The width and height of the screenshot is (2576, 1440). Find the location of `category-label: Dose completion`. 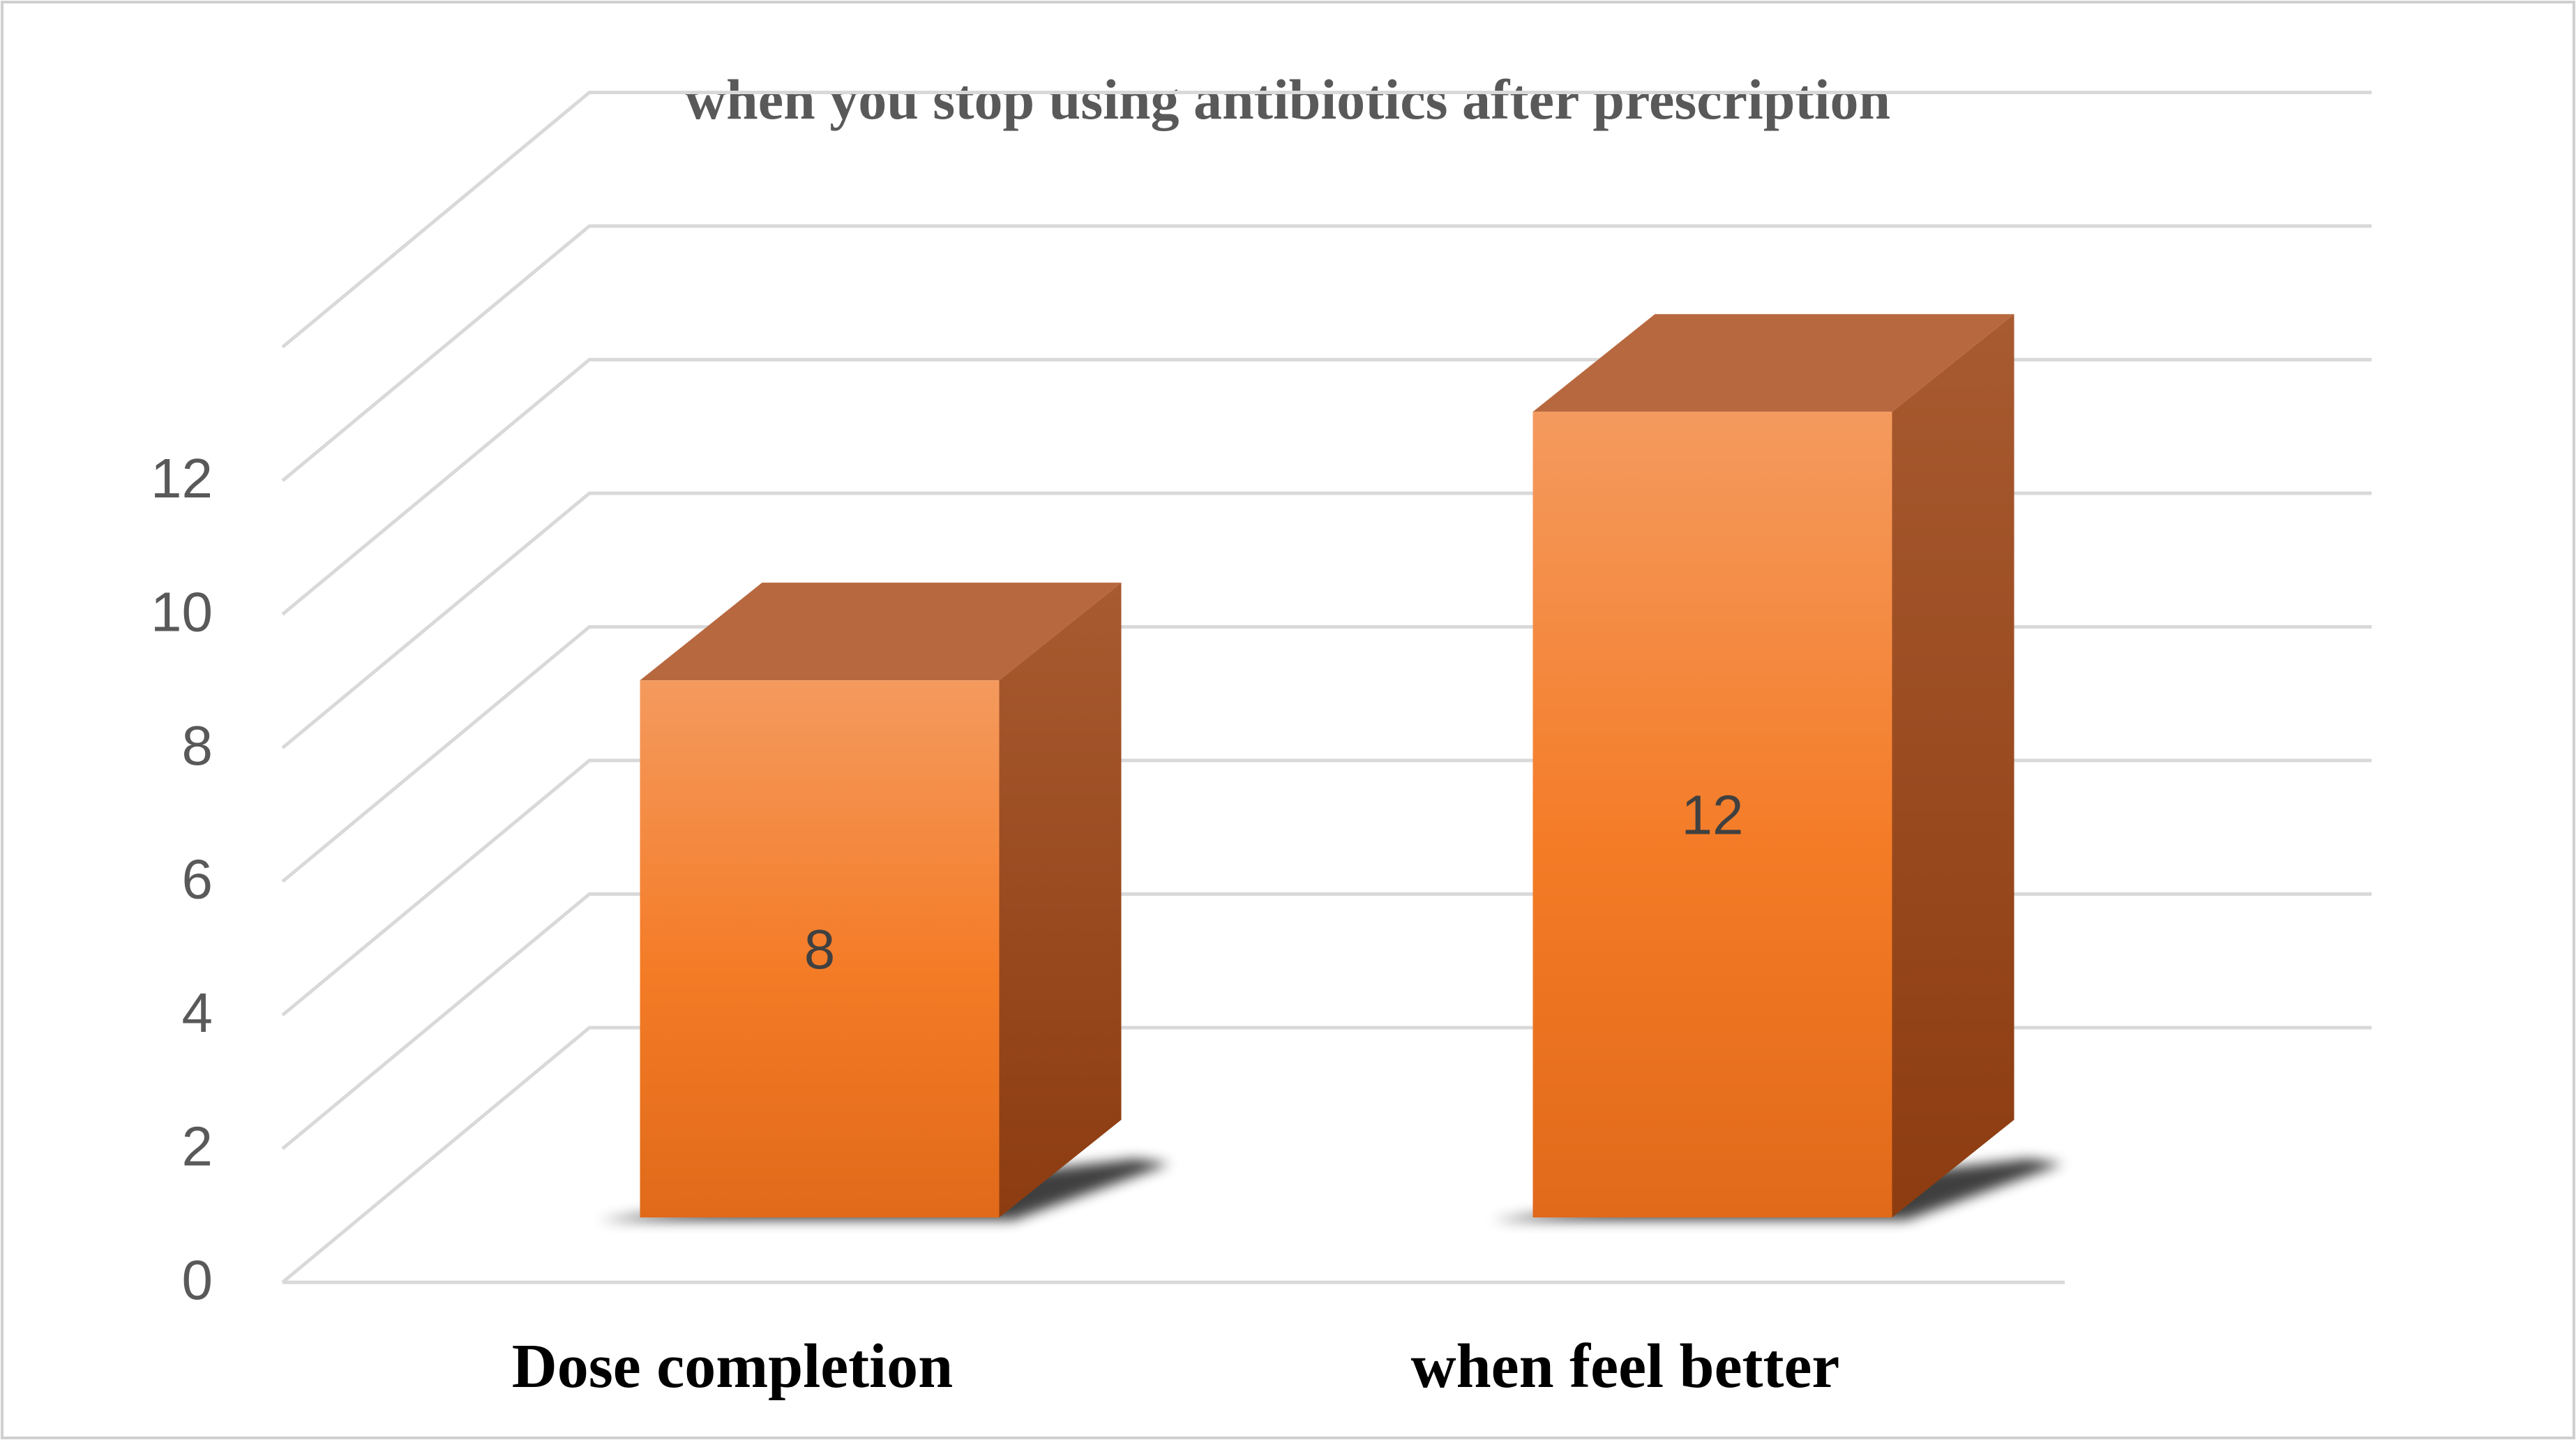

category-label: Dose completion is located at coordinates (732, 1366).